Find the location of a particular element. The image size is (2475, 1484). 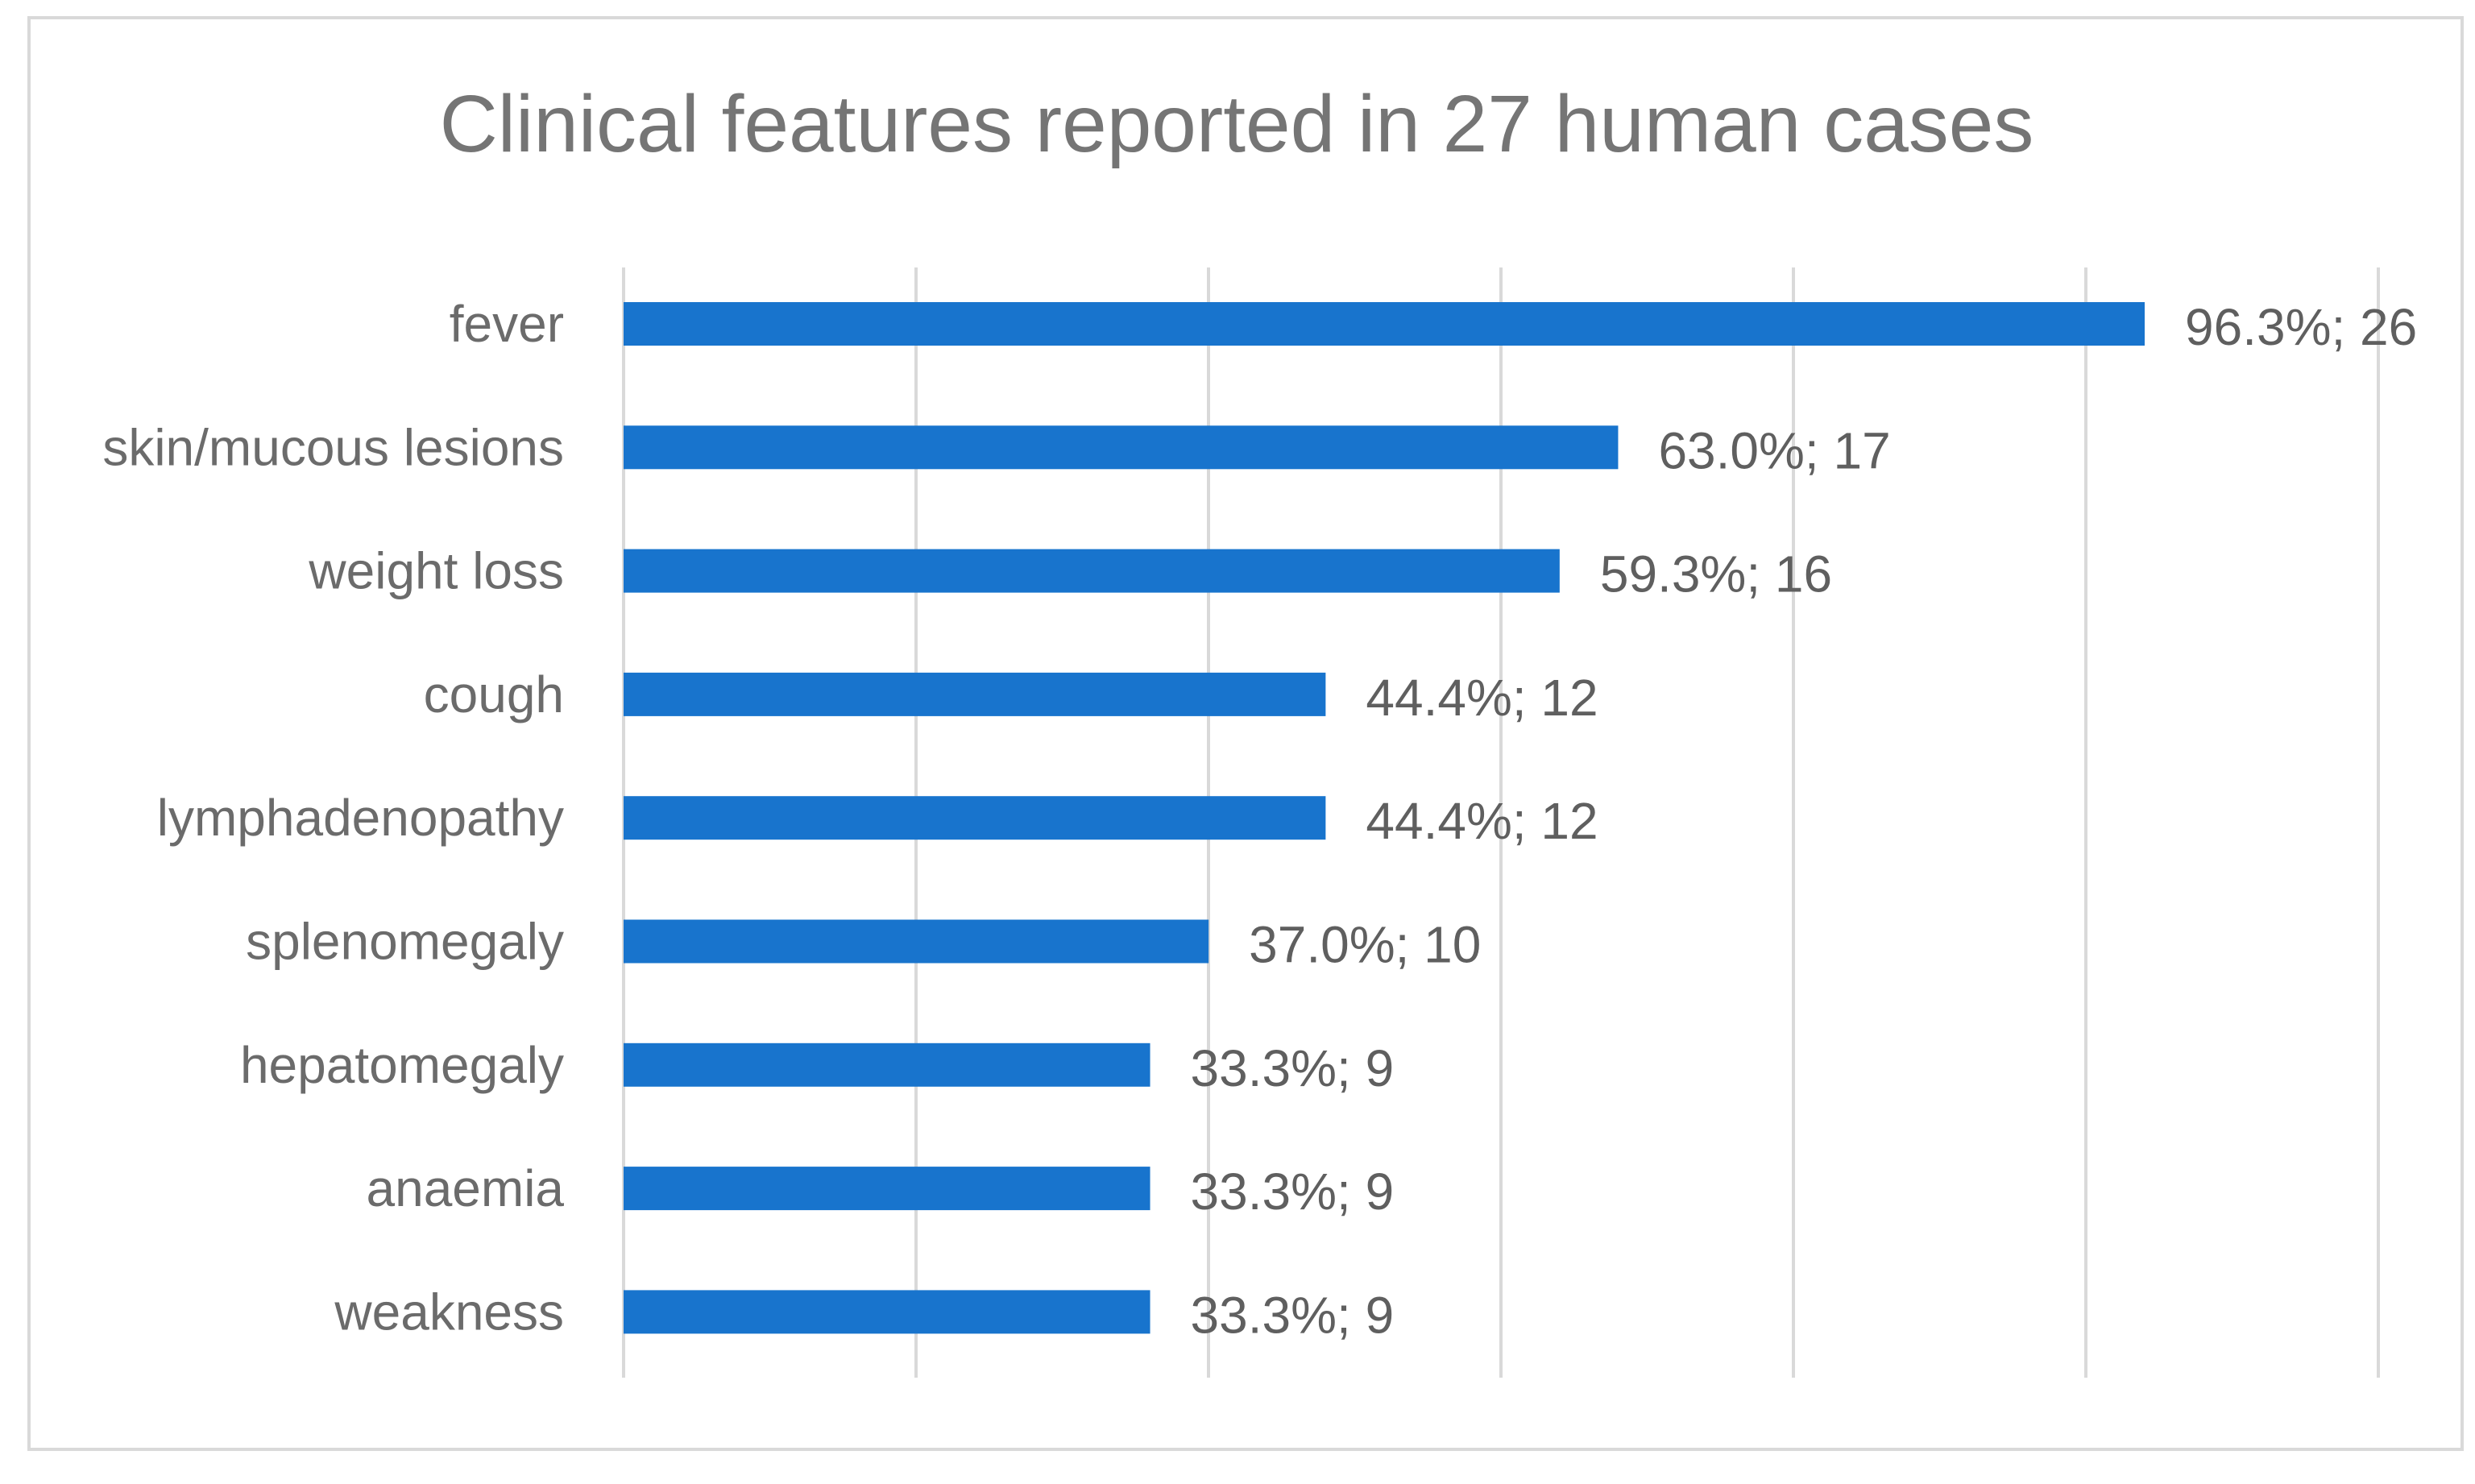

data-label: 37.0%; 10 is located at coordinates (1365, 945).